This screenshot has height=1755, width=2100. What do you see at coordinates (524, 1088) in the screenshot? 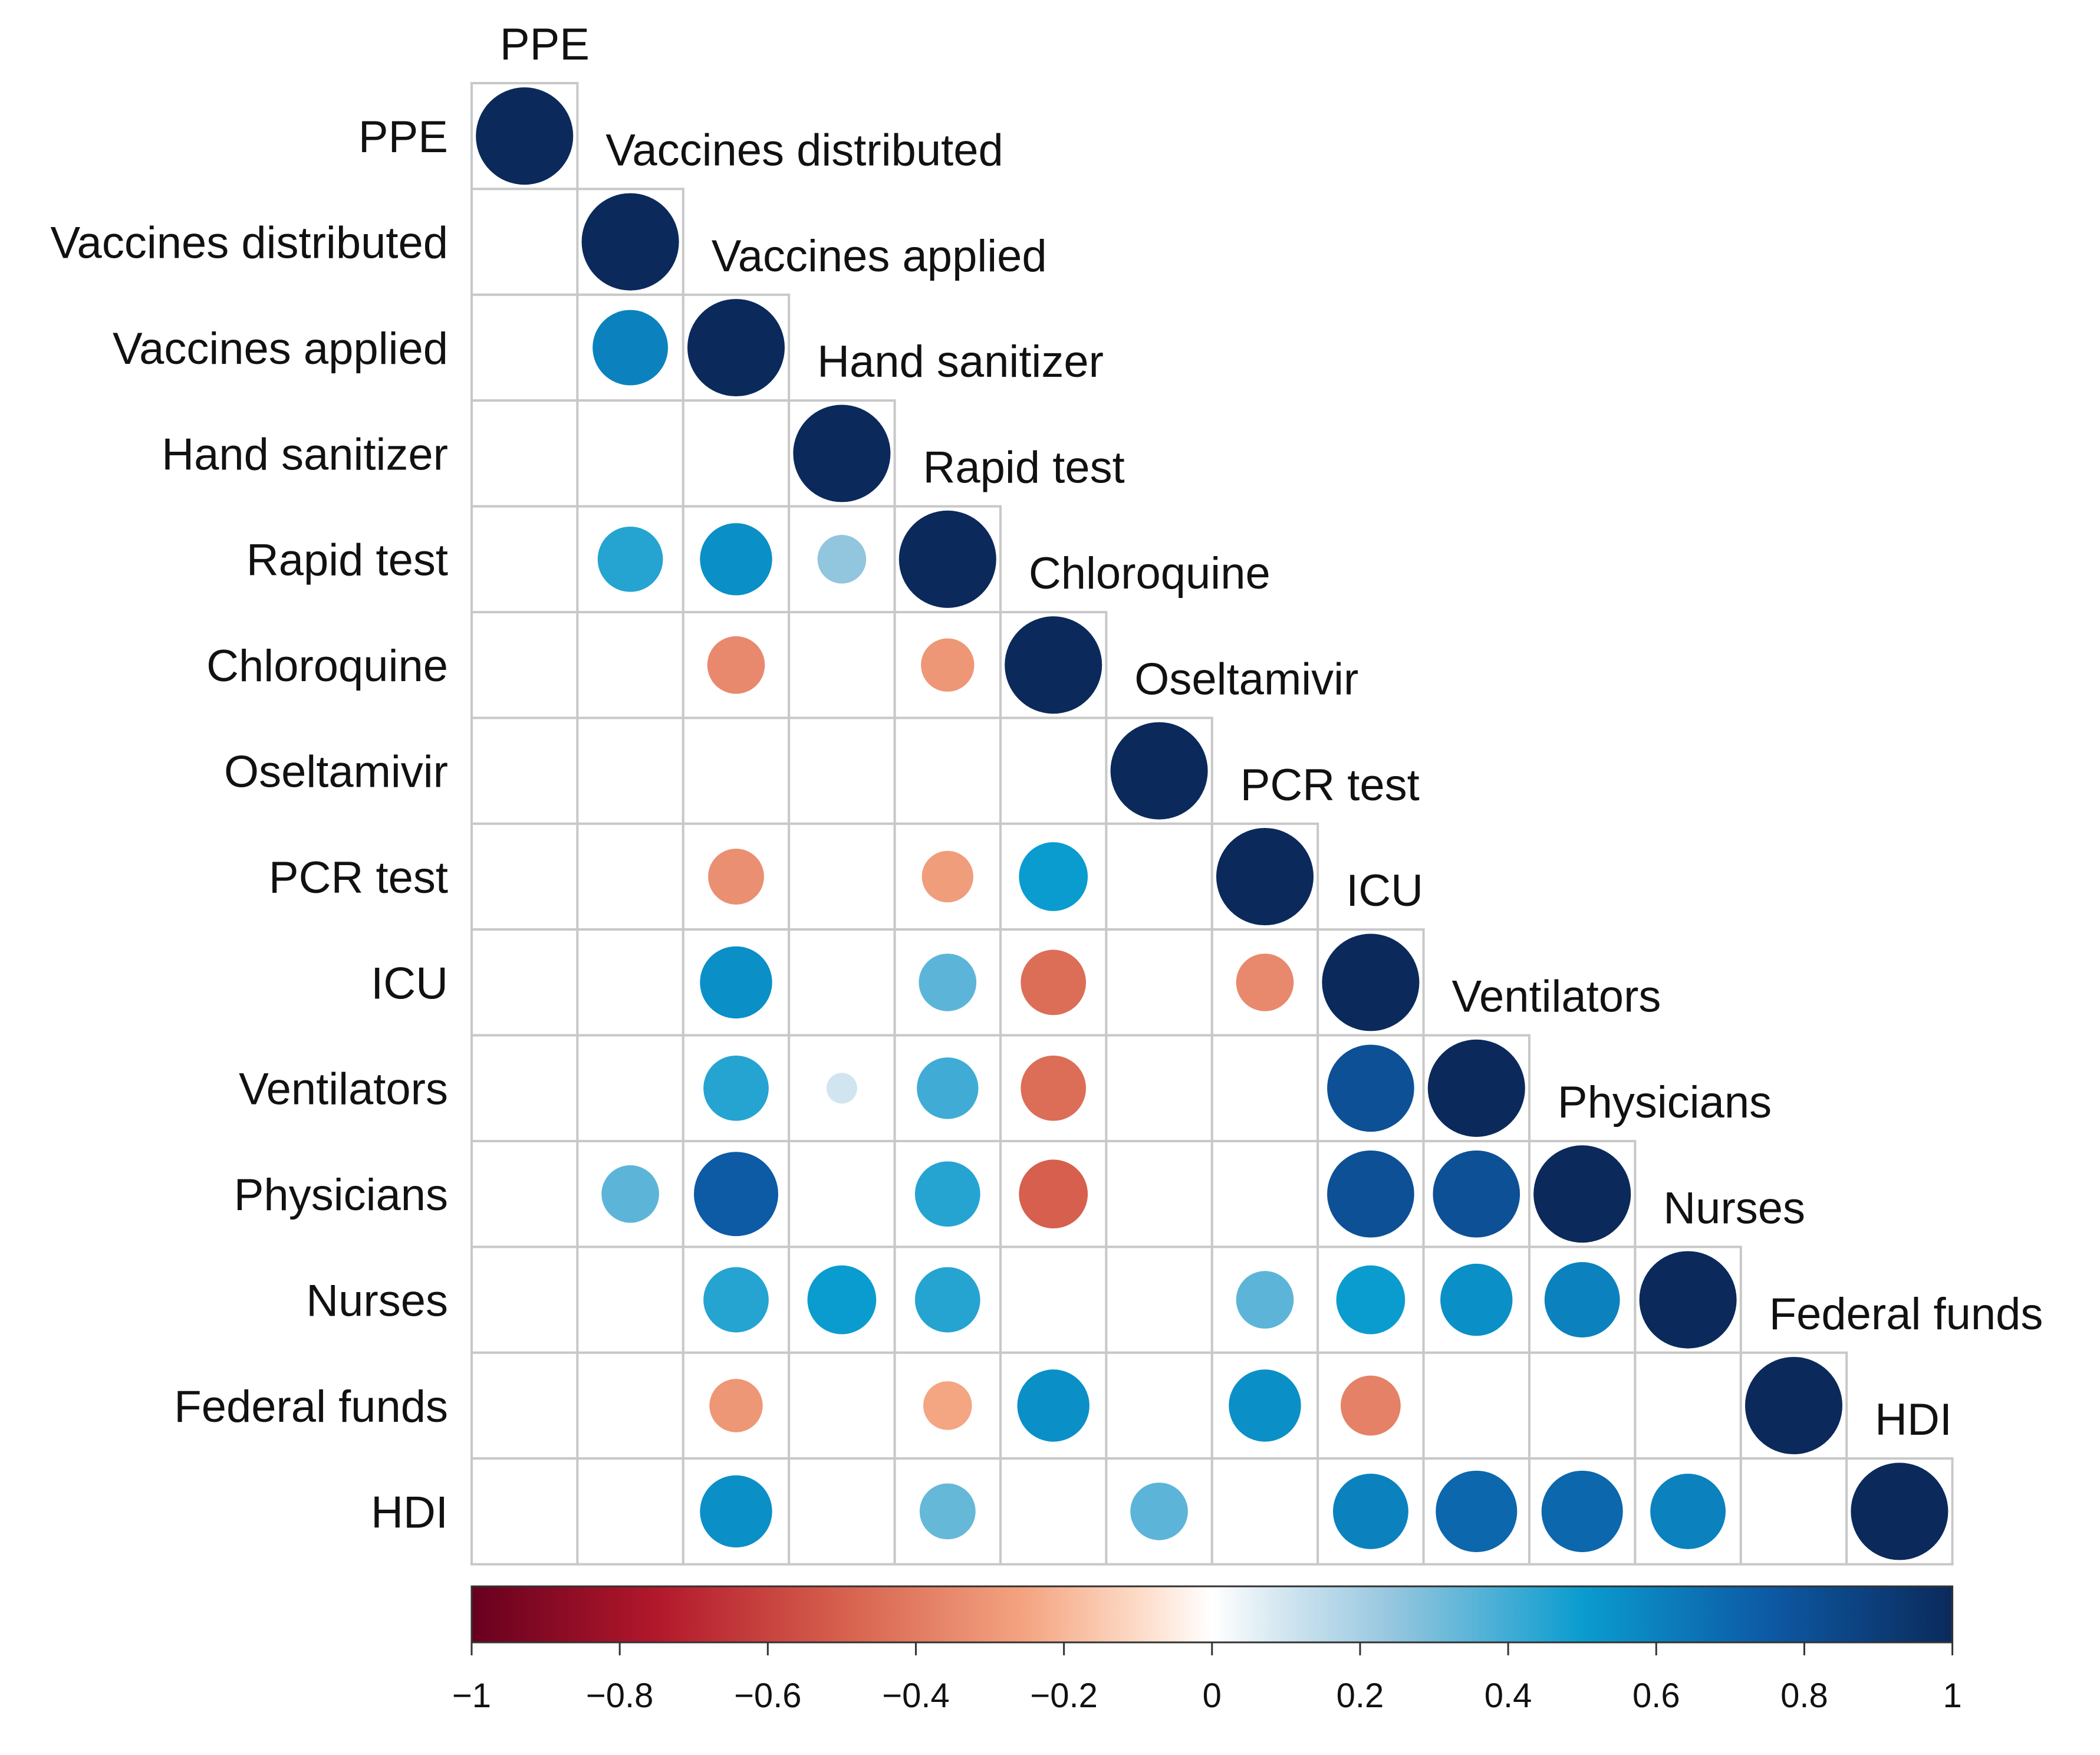
I see `cell-ventilators-ppe` at bounding box center [524, 1088].